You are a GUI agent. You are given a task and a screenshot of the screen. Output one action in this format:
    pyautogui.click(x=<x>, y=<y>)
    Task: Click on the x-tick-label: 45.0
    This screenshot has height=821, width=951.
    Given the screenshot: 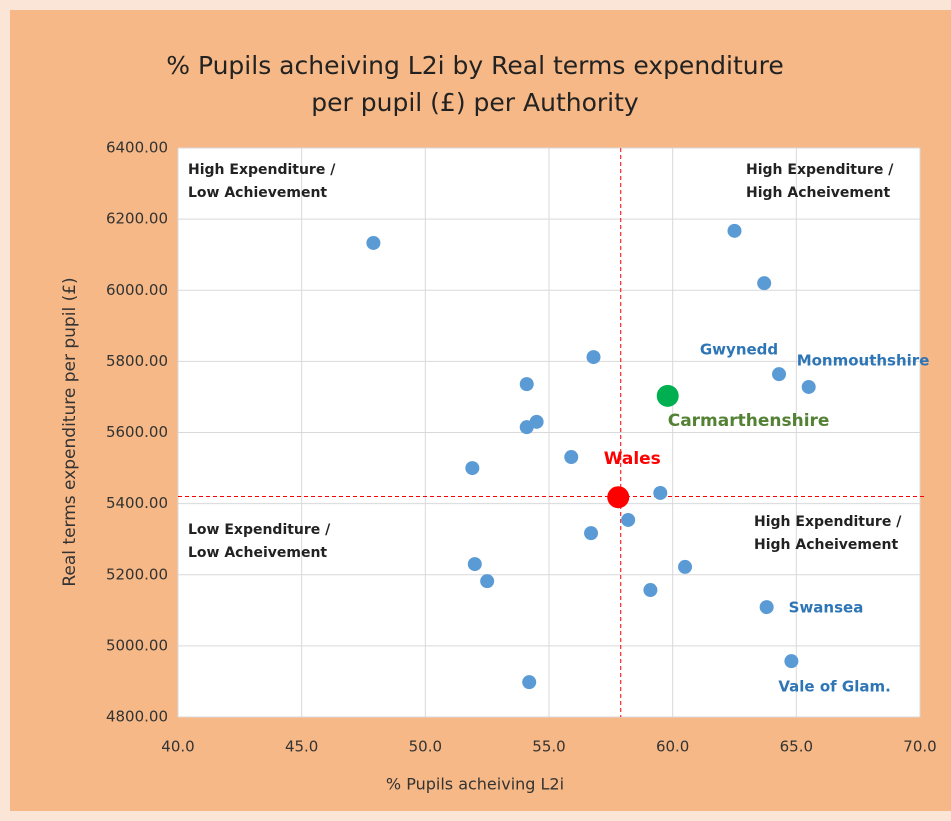 What is the action you would take?
    pyautogui.click(x=301, y=747)
    